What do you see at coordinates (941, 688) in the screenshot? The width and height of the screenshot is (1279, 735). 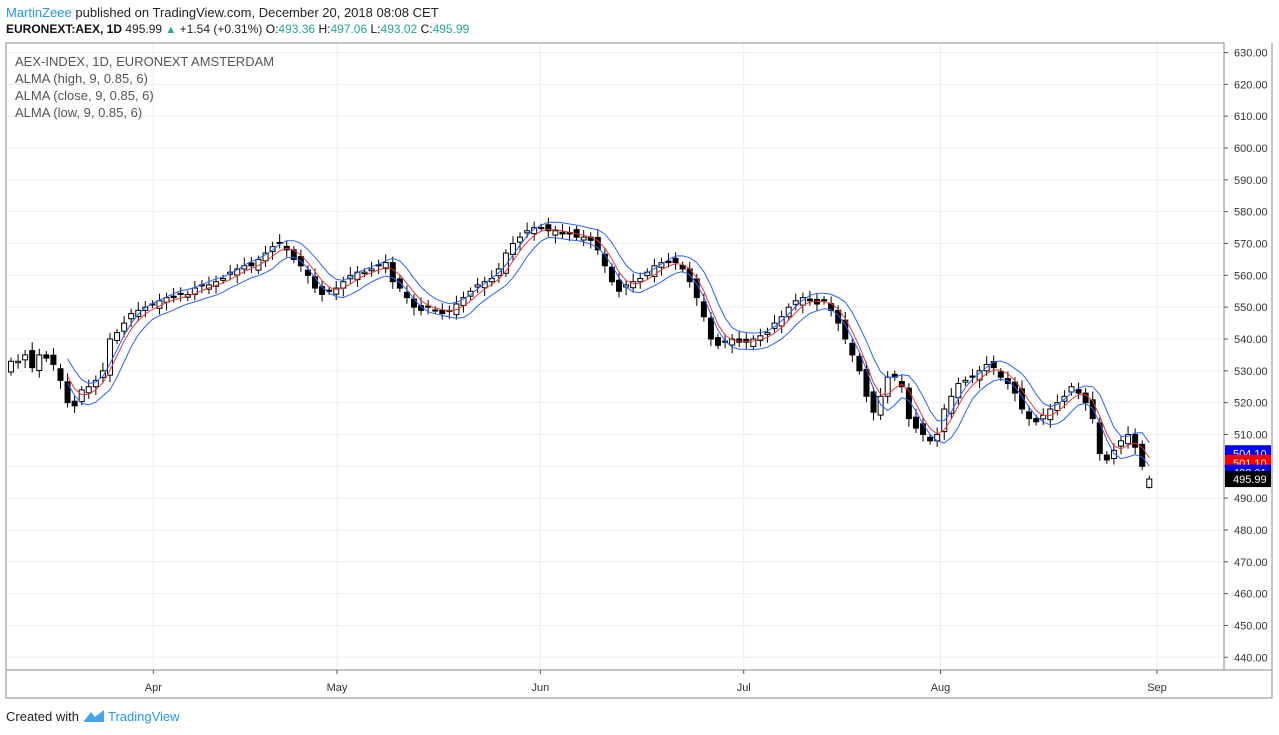 I see `x-tick-label: Aug` at bounding box center [941, 688].